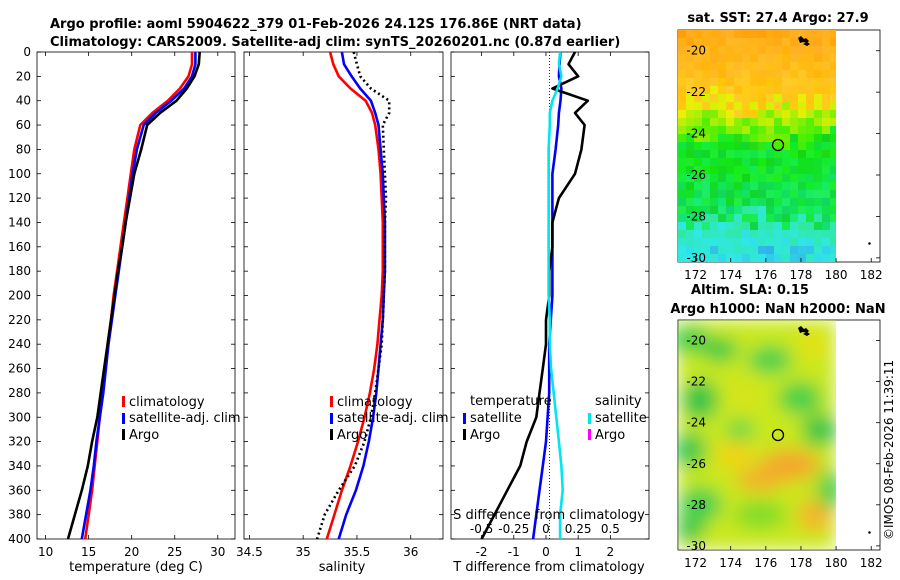 Image resolution: width=900 pixels, height=580 pixels. I want to click on series-t-satellite, so click(547, 295).